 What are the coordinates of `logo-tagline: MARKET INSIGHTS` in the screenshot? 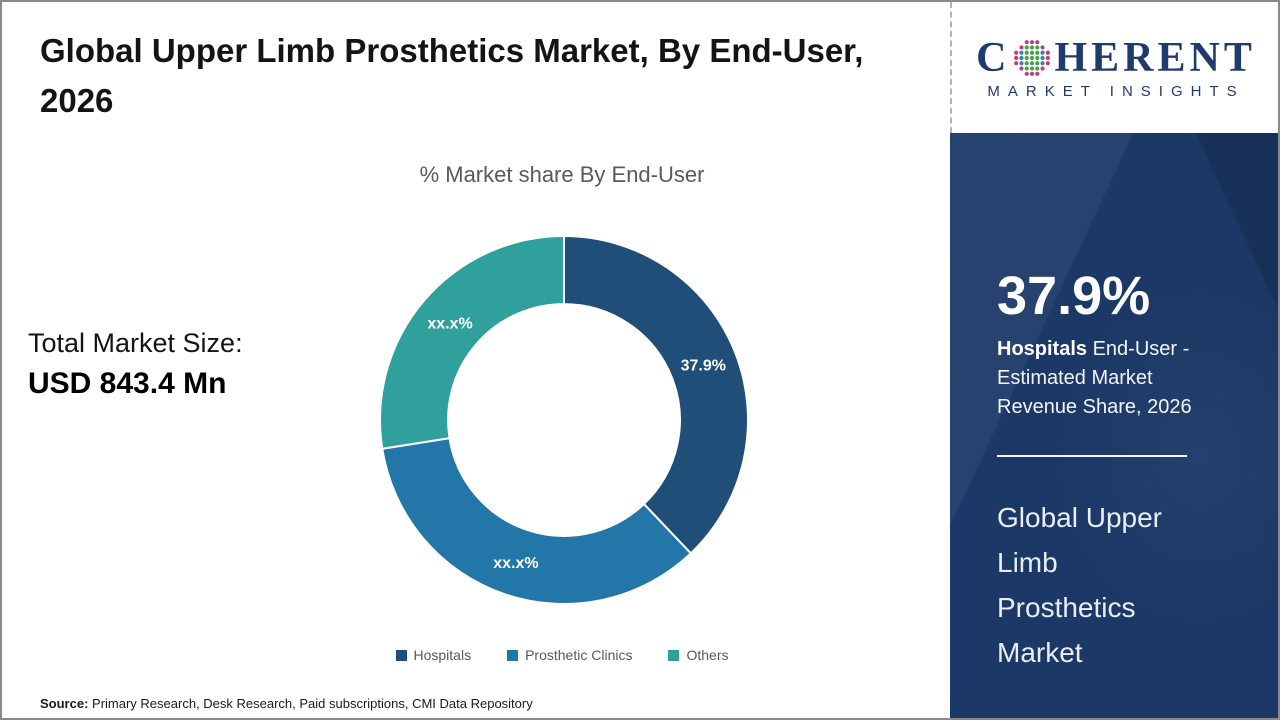 It's located at (1116, 91).